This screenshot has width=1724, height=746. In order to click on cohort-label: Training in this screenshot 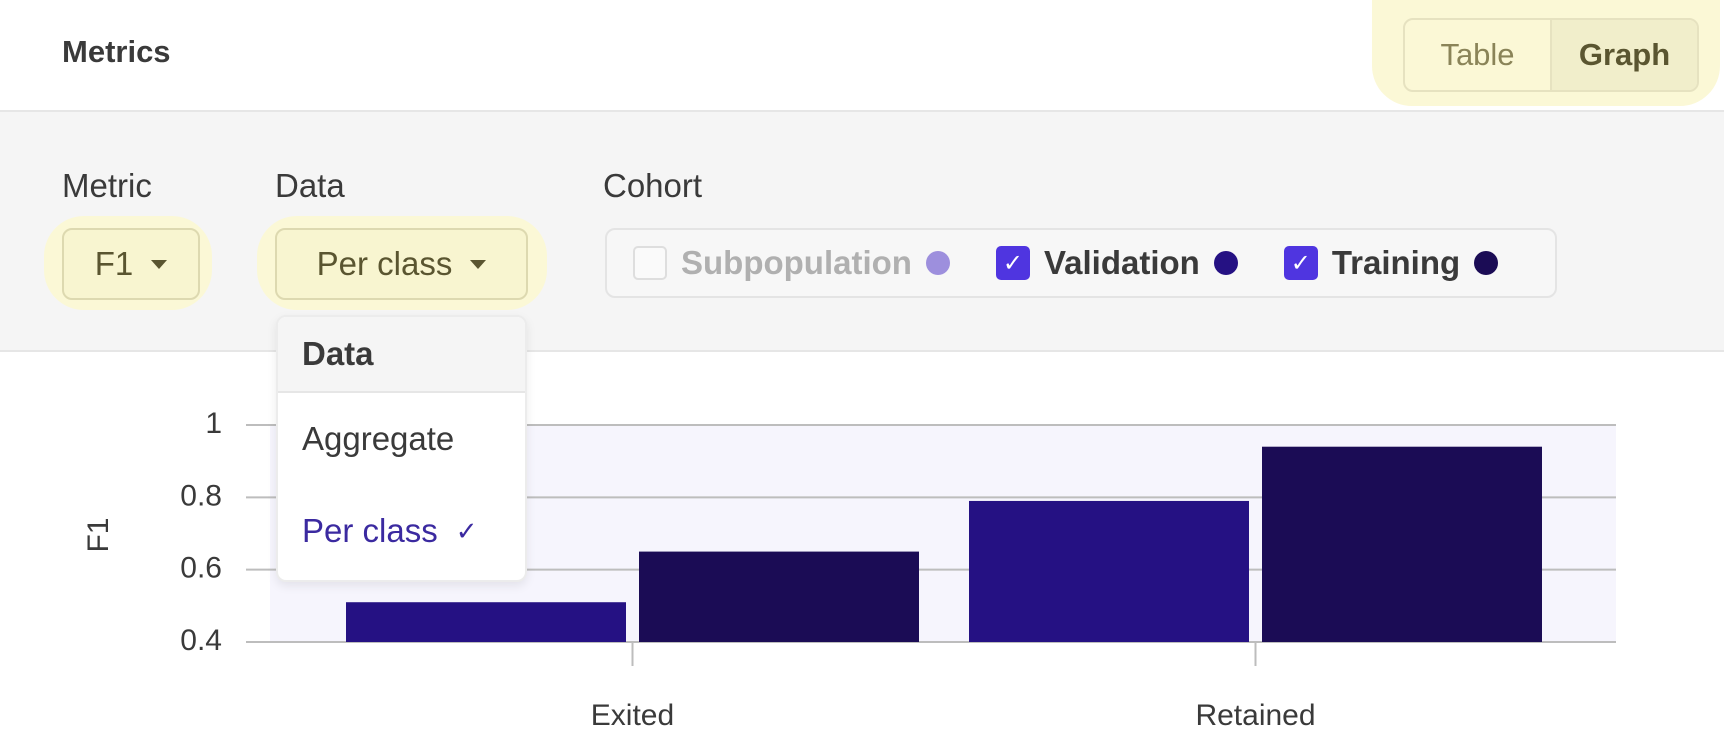, I will do `click(1396, 262)`.